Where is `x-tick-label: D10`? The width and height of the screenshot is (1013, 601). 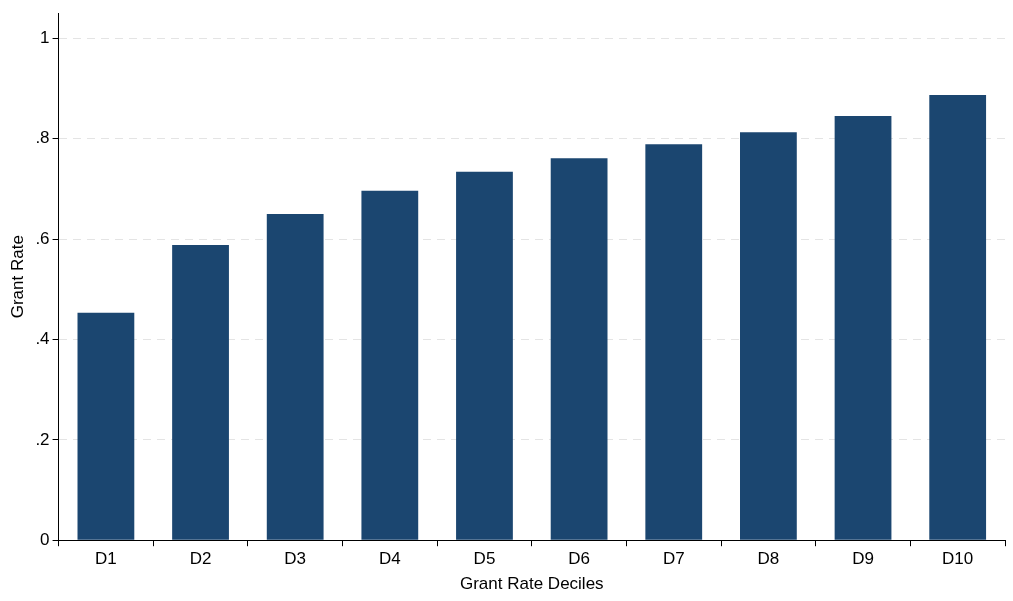
x-tick-label: D10 is located at coordinates (958, 559).